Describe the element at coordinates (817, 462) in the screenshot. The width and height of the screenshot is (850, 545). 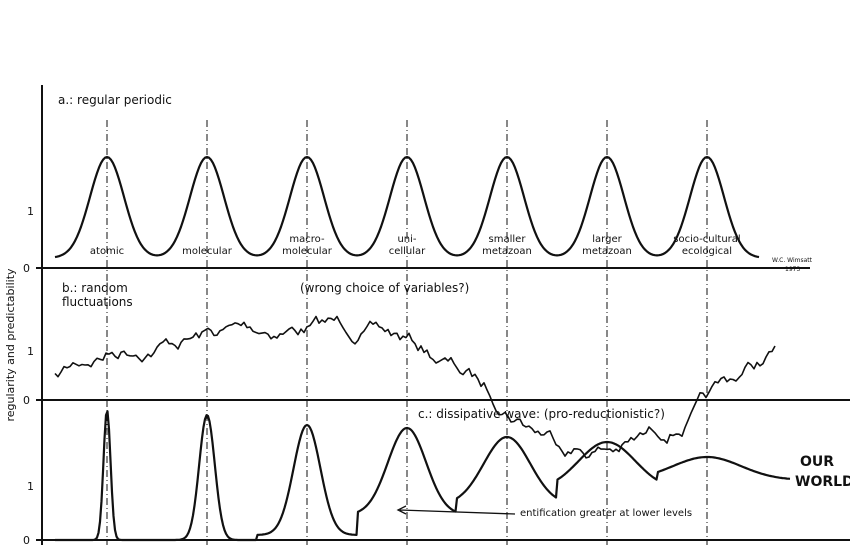
I see `end-label: OUR` at that location.